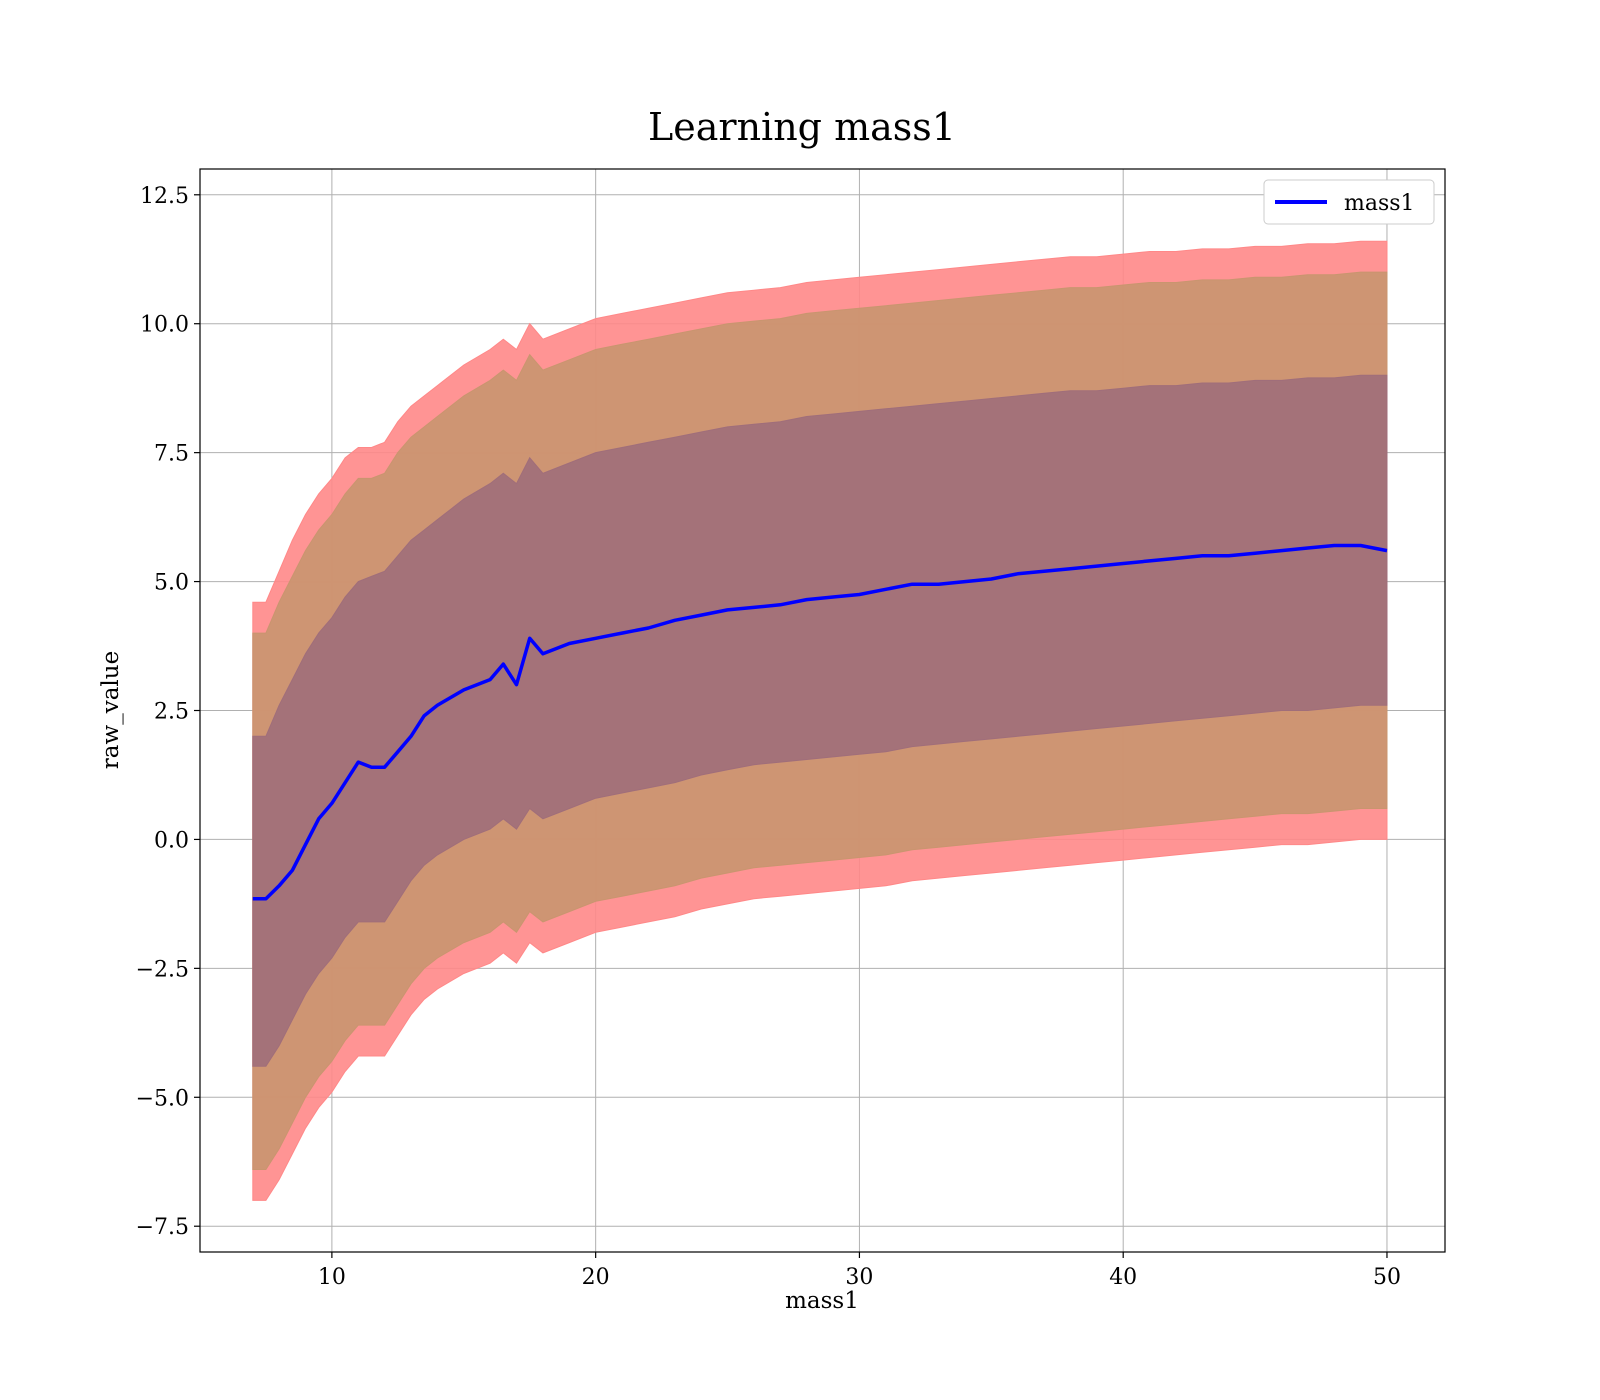 This screenshot has height=1400, width=1600. What do you see at coordinates (171, 712) in the screenshot?
I see `y-tick-label: 2.5` at bounding box center [171, 712].